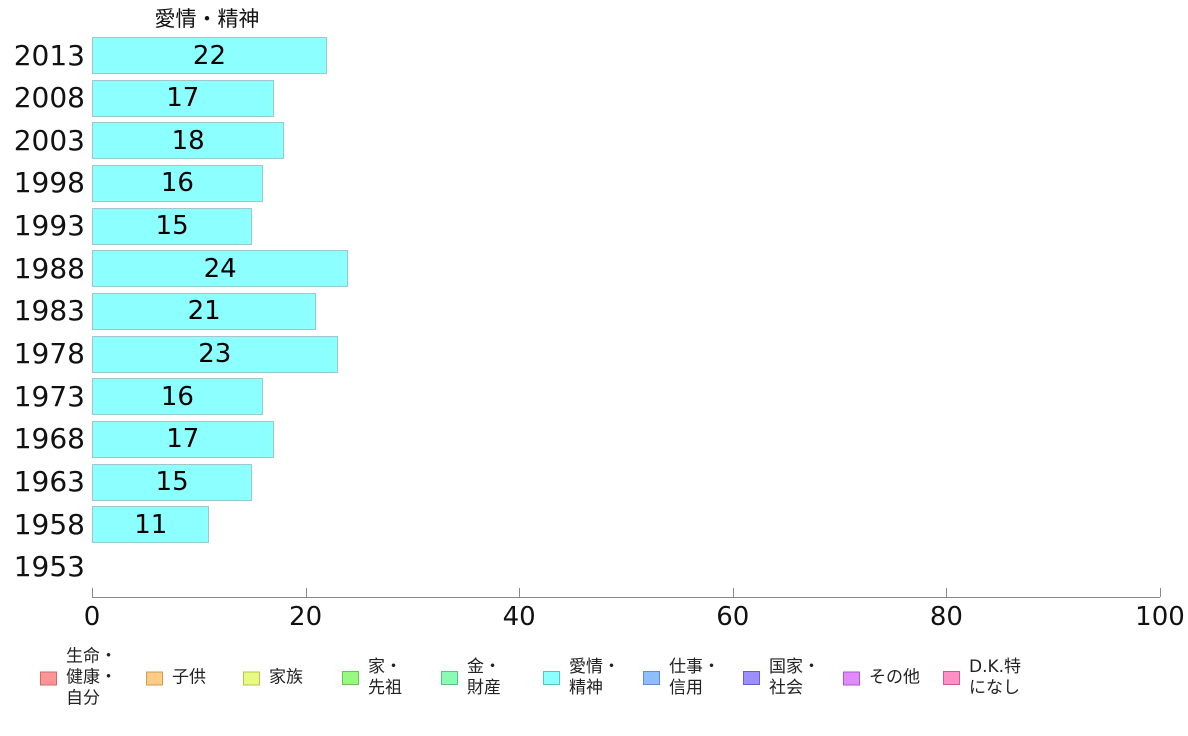 The image size is (1188, 736). I want to click on x-axis-tick-label: 20, so click(306, 617).